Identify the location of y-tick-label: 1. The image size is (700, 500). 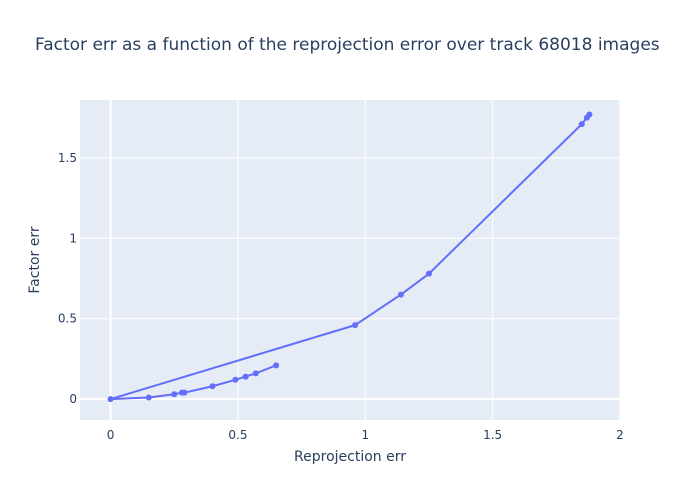
(73, 238).